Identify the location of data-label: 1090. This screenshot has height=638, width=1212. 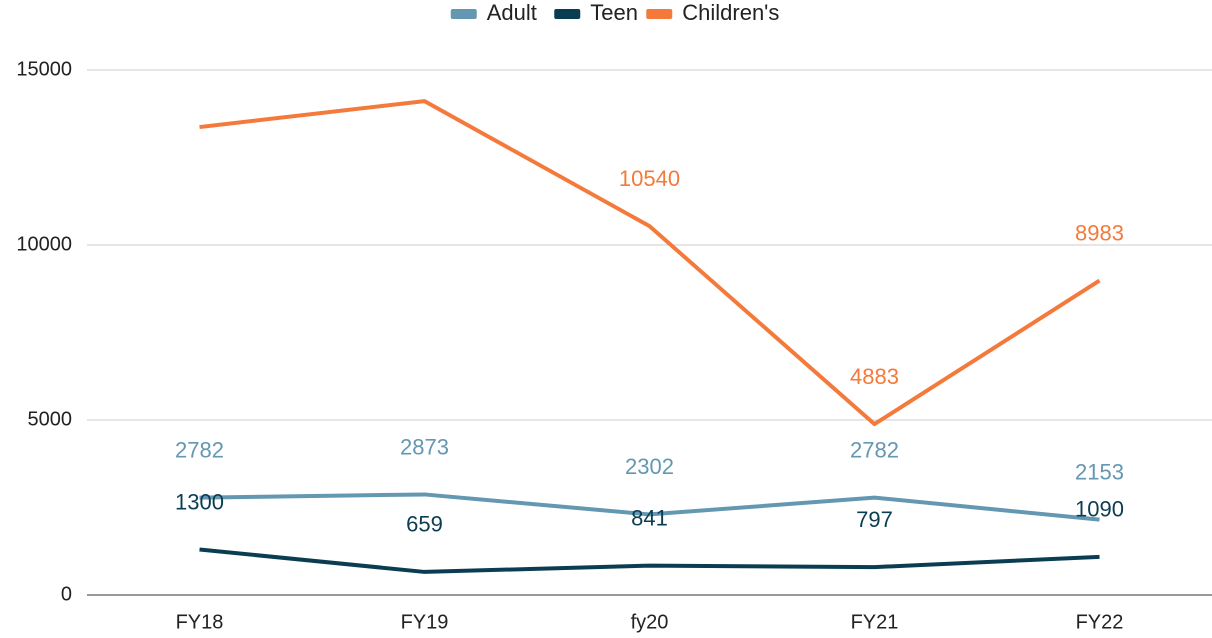
(1099, 509).